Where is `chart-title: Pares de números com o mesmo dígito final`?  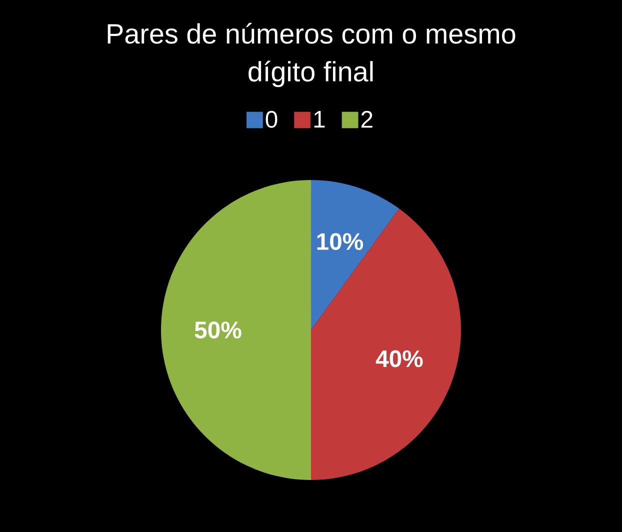
chart-title: Pares de números com o mesmo dígito final is located at coordinates (312, 55).